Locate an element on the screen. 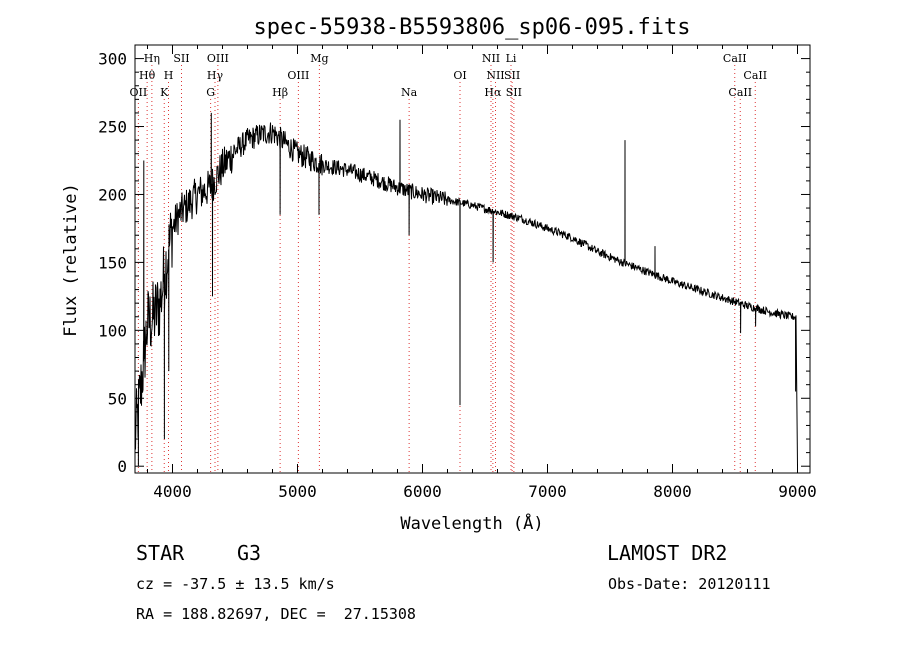 Image resolution: width=900 pixels, height=650 pixels. line-label: Na is located at coordinates (409, 92).